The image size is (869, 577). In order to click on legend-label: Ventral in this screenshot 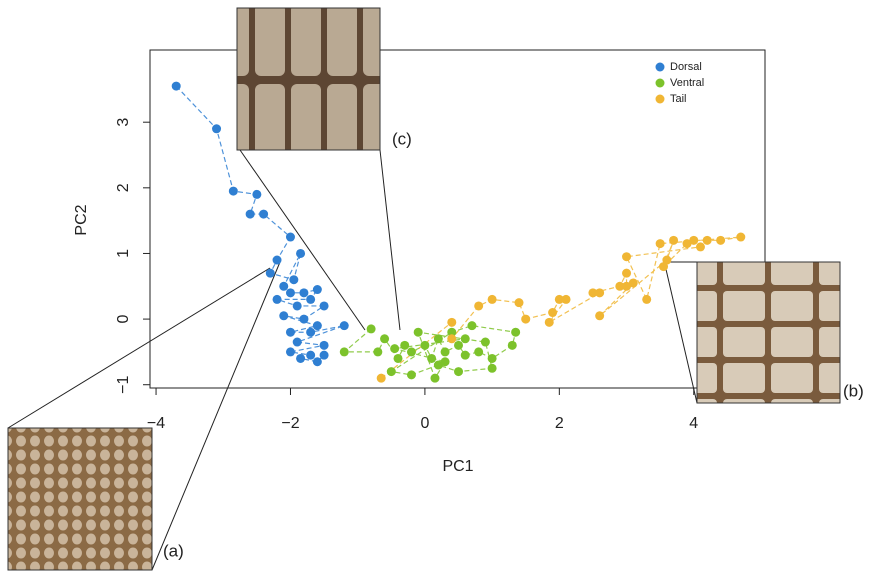, I will do `click(687, 83)`.